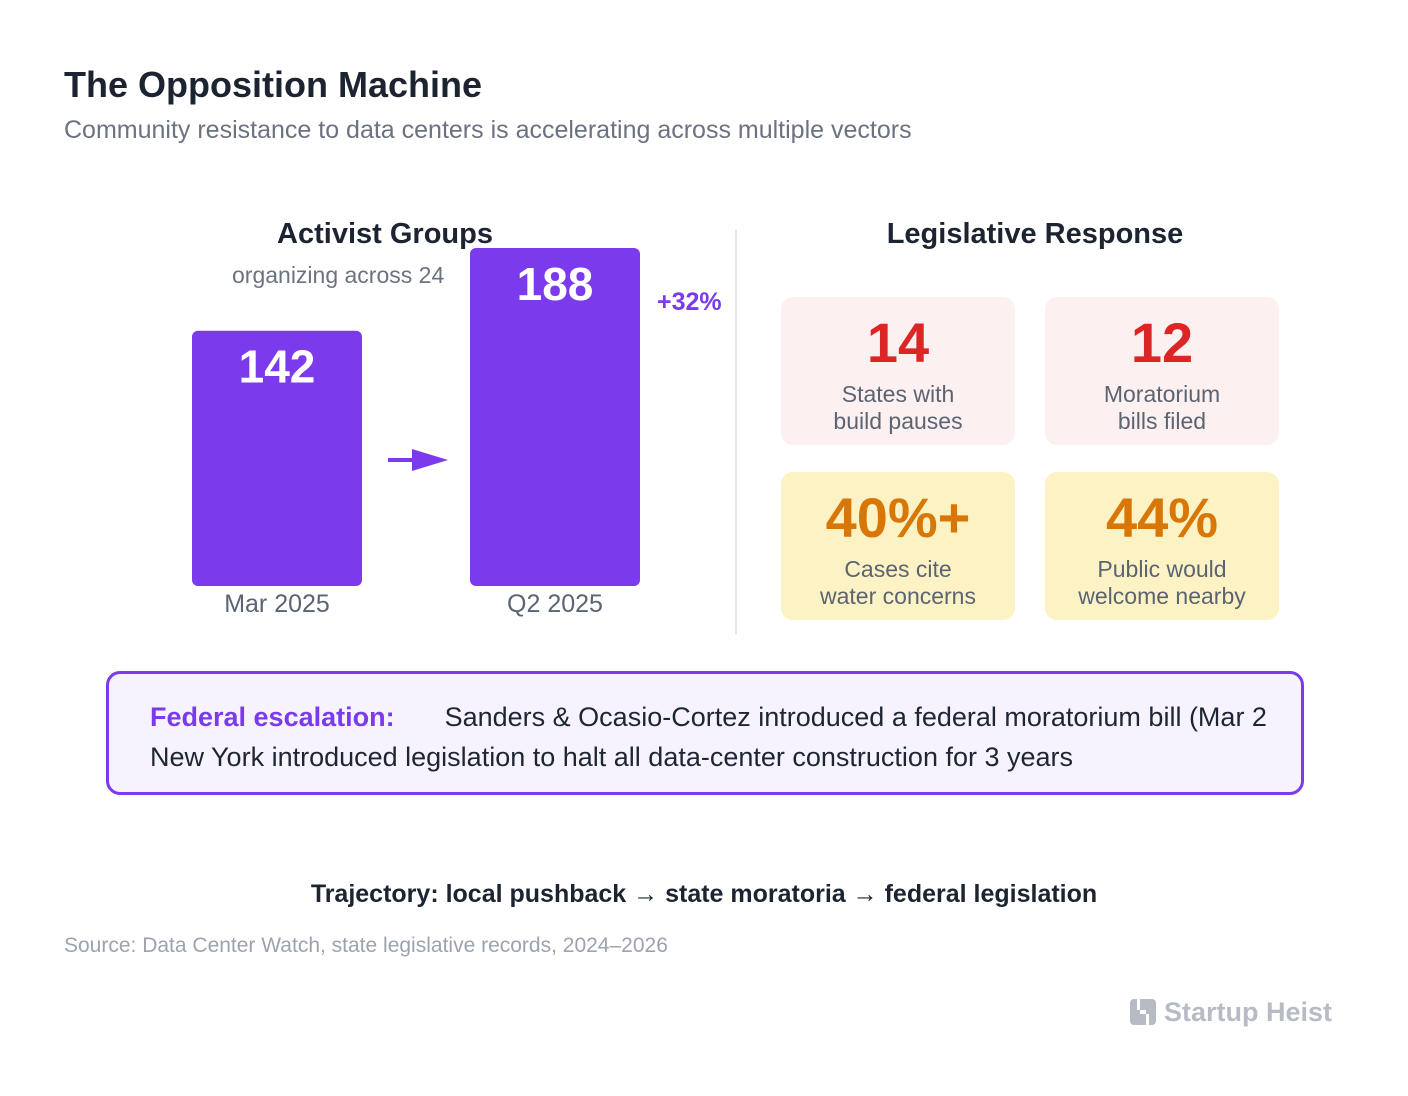  What do you see at coordinates (689, 302) in the screenshot?
I see `growth-percentage-label: +32%` at bounding box center [689, 302].